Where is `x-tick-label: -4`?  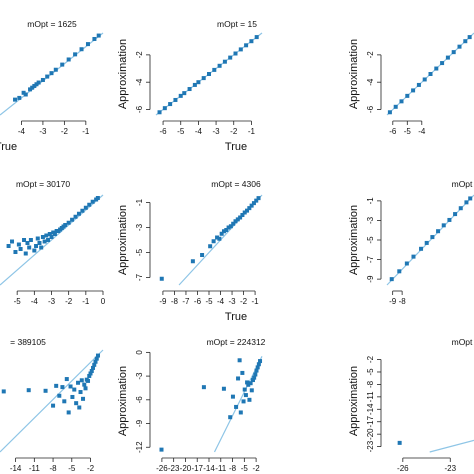 x-tick-label: -4 is located at coordinates (35, 301).